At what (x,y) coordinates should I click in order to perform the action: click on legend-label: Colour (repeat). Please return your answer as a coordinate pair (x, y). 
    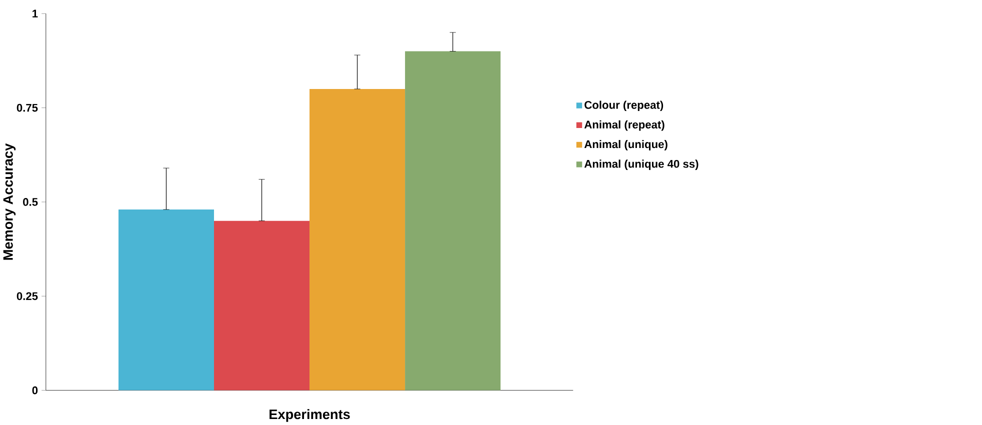
    Looking at the image, I should click on (624, 105).